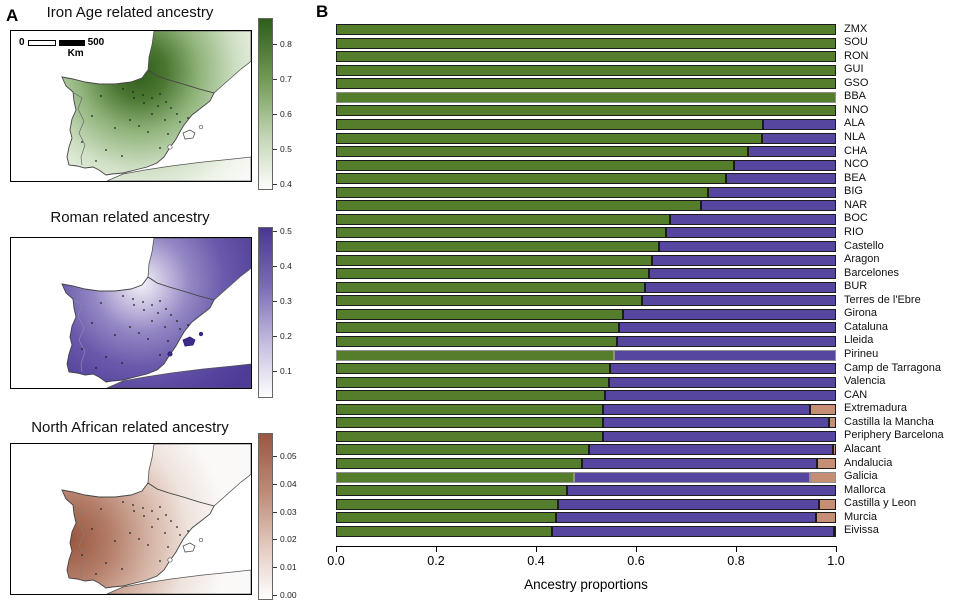 Image resolution: width=960 pixels, height=604 pixels. I want to click on colorbar-tick-label: 0.00, so click(288, 594).